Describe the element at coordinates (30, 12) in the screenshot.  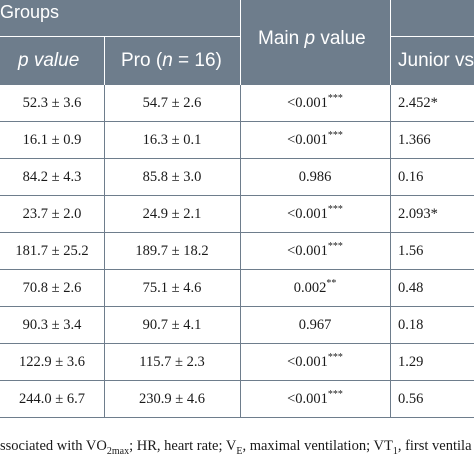
I see `groups-header: Groups` at that location.